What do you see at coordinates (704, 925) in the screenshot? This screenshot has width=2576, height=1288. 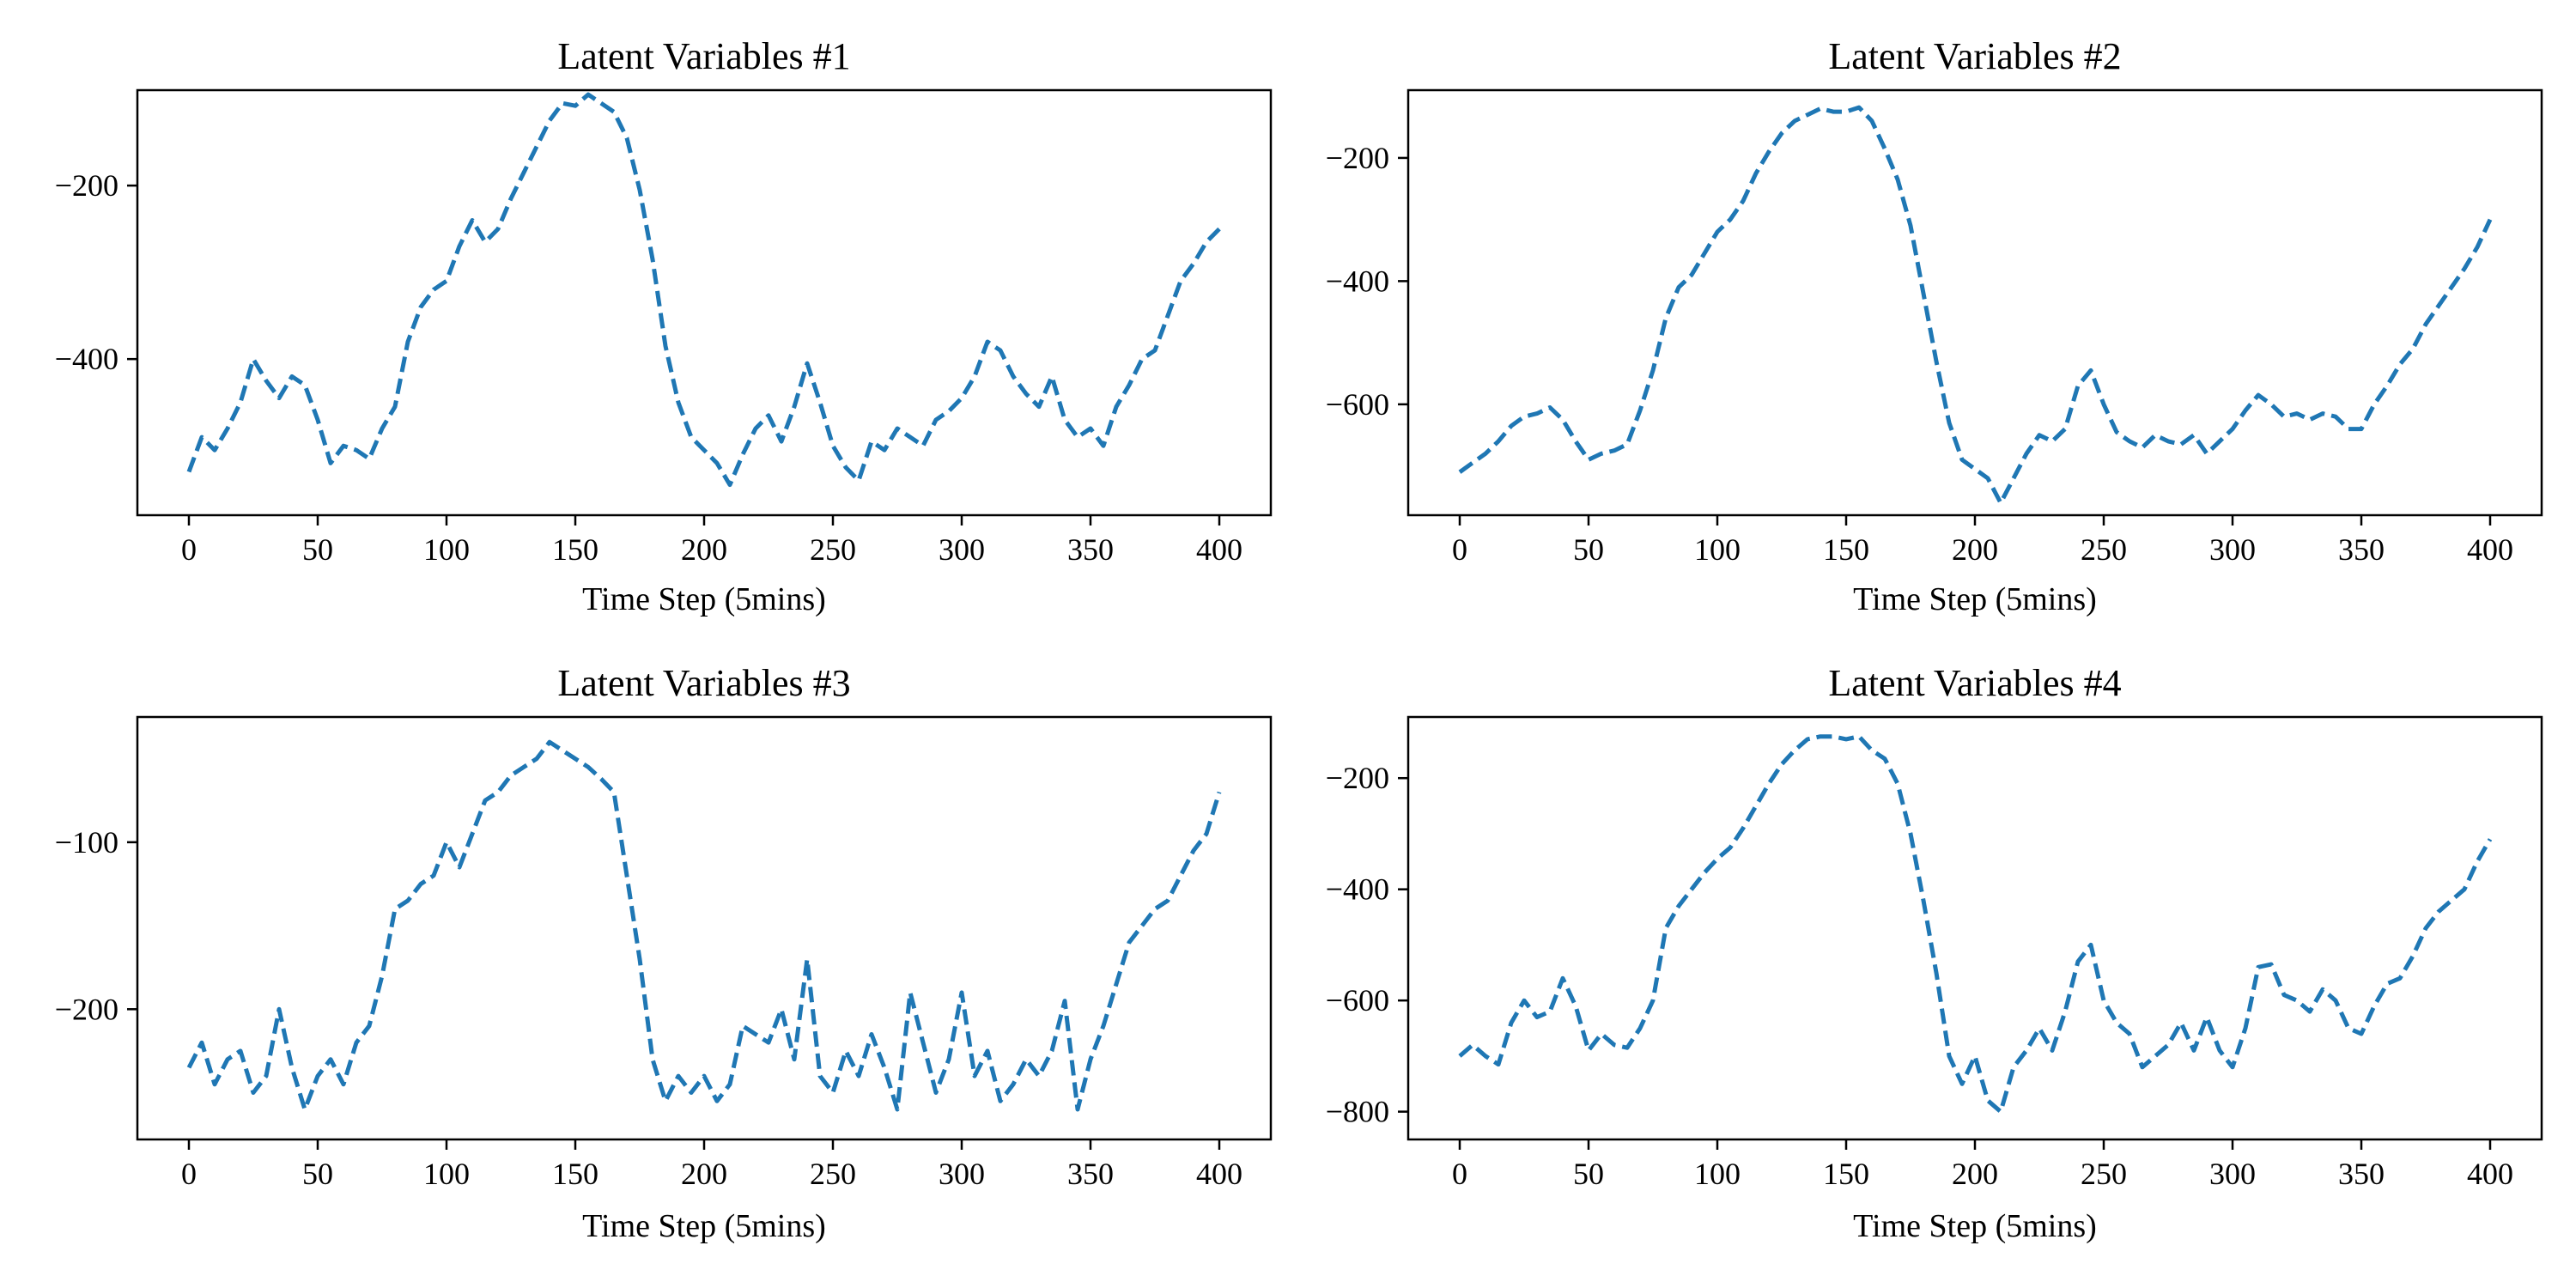 I see `subplot-3-series-line` at bounding box center [704, 925].